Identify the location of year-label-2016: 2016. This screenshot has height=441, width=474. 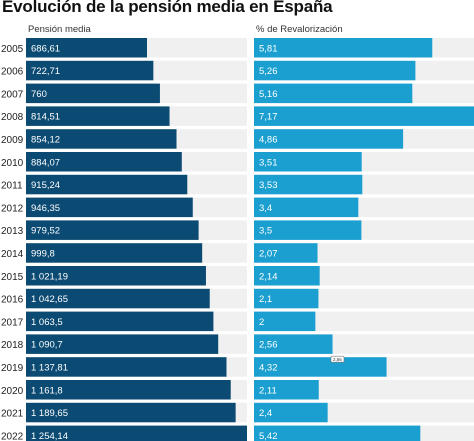
(12, 300).